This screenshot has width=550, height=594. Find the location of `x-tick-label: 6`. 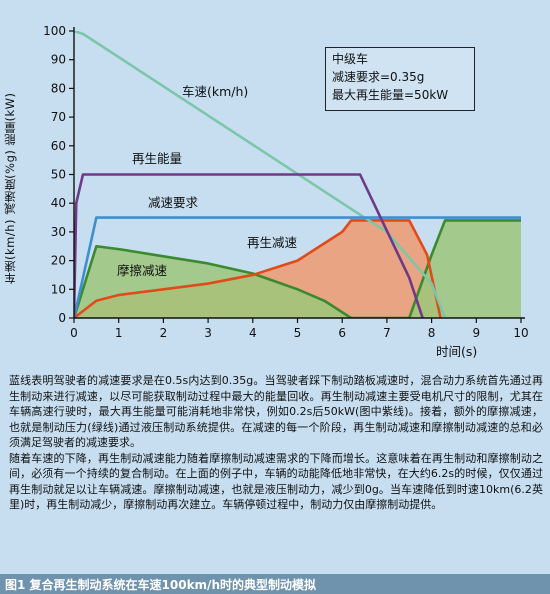

x-tick-label: 6 is located at coordinates (342, 333).